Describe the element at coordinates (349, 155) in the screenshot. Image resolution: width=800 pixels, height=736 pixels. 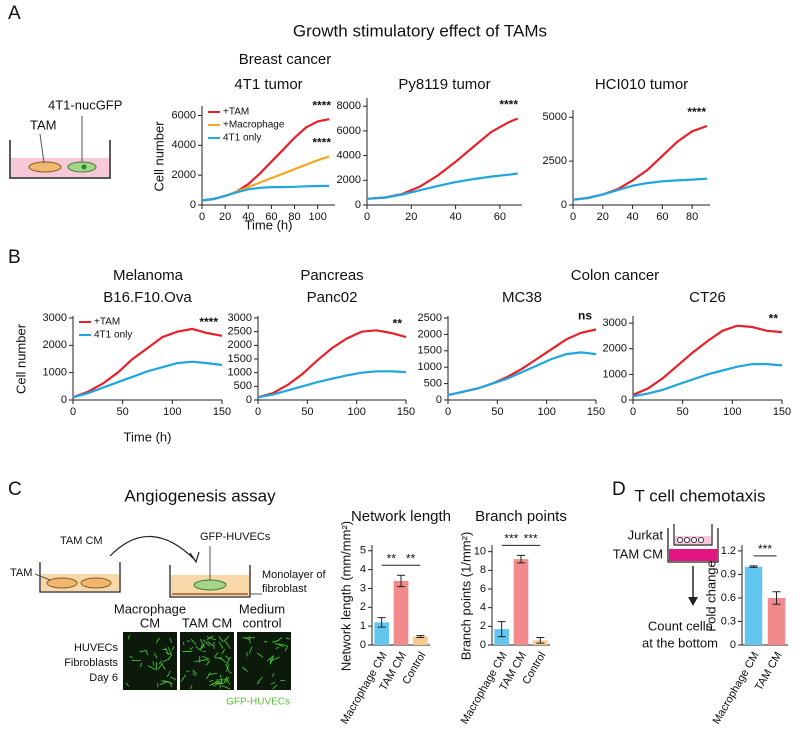
I see `y-tick-label: 4000` at that location.